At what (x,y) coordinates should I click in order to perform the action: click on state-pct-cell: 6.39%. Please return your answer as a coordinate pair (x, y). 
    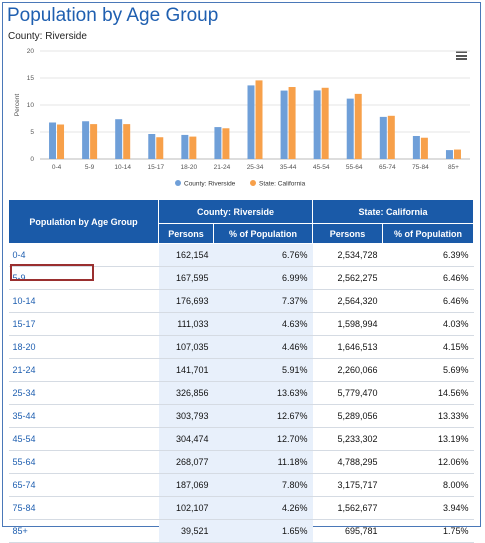
    Looking at the image, I should click on (428, 255).